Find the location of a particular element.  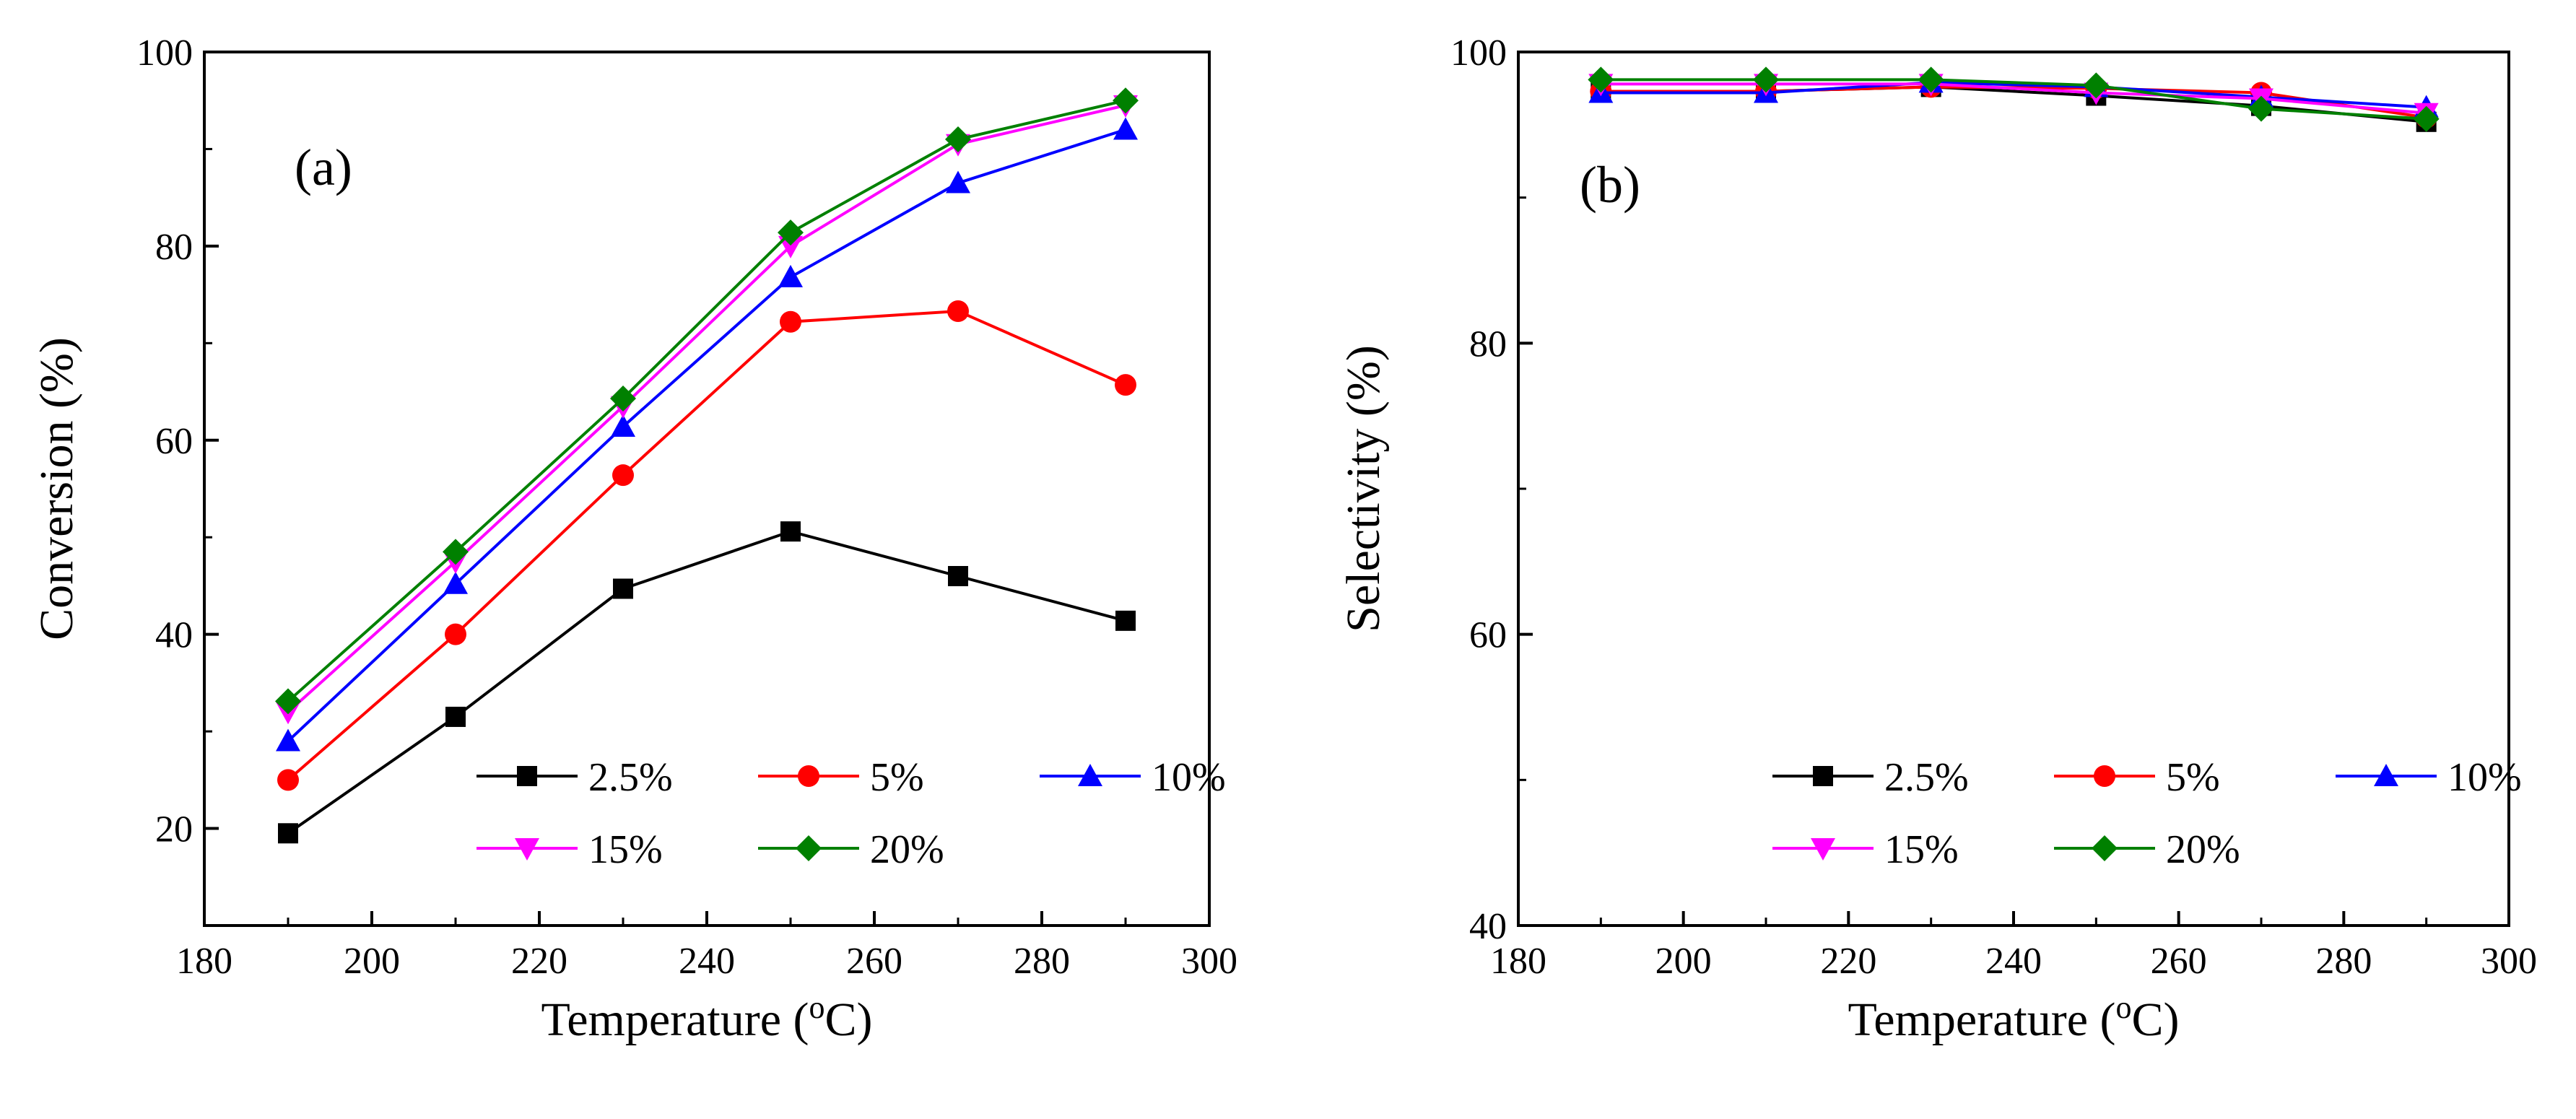

y-tick-label: 60 is located at coordinates (1488, 636).